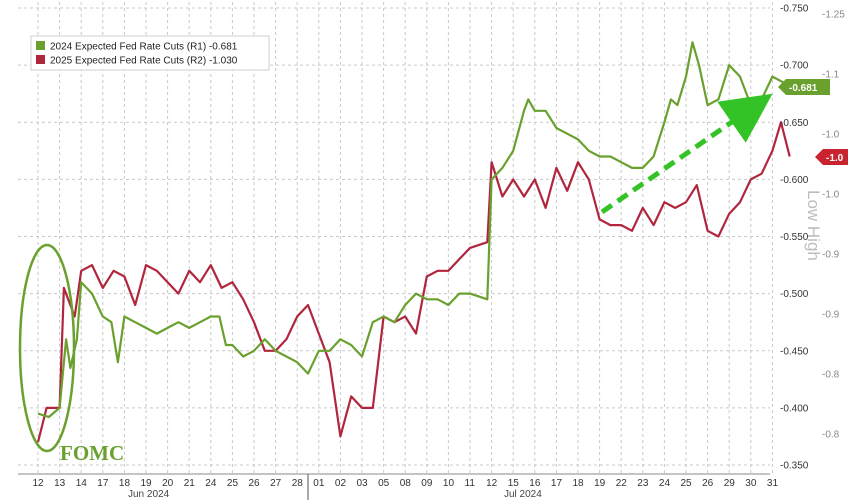 This screenshot has width=848, height=500. What do you see at coordinates (449, 483) in the screenshot?
I see `x-tick-label: 10` at bounding box center [449, 483].